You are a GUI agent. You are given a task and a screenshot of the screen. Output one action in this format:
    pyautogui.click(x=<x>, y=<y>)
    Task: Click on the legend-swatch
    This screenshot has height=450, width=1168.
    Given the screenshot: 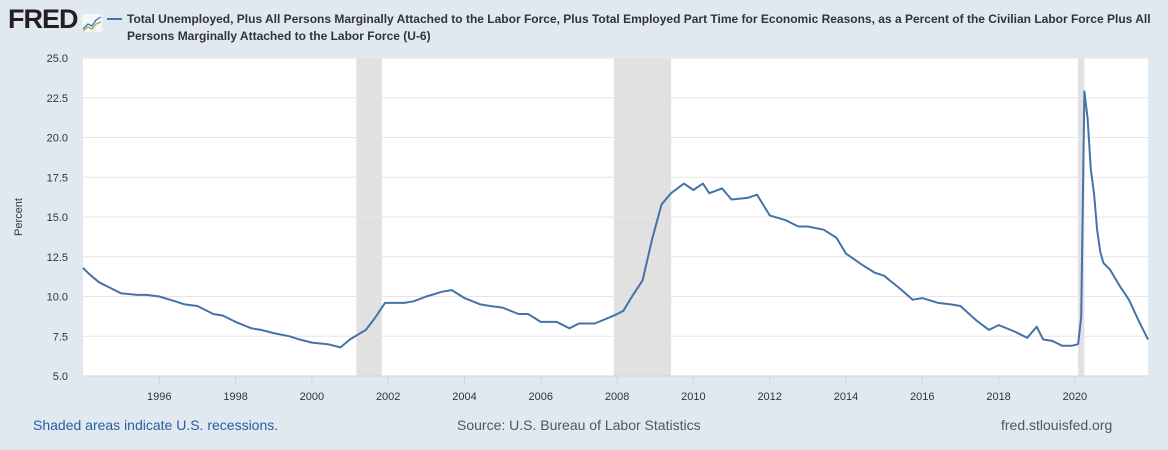 What is the action you would take?
    pyautogui.click(x=114, y=19)
    